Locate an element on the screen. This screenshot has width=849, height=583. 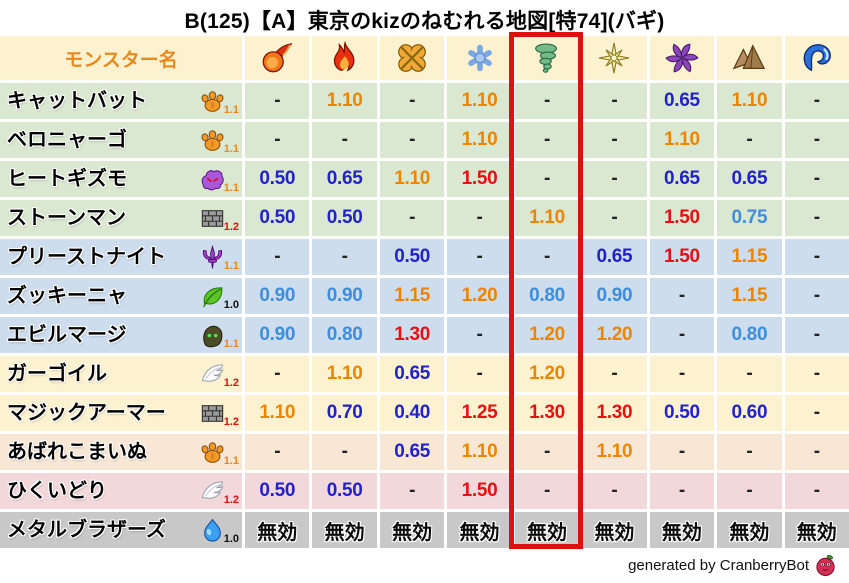
column-header-mizu is located at coordinates (816, 58).